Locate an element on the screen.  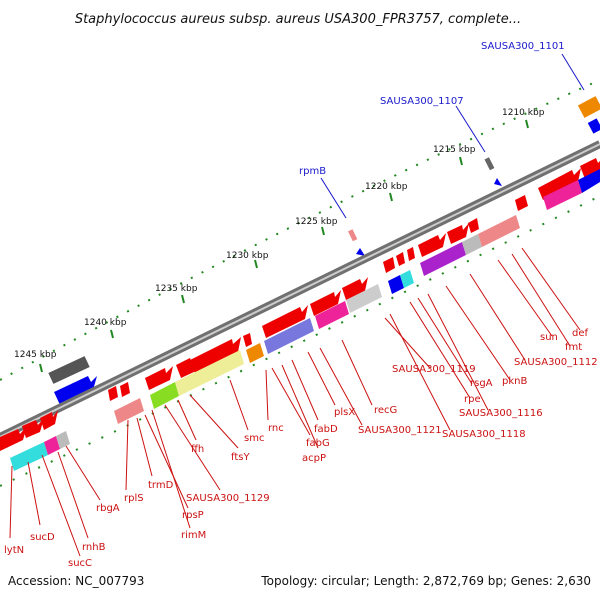
gene-label: pknB is located at coordinates (514, 381).